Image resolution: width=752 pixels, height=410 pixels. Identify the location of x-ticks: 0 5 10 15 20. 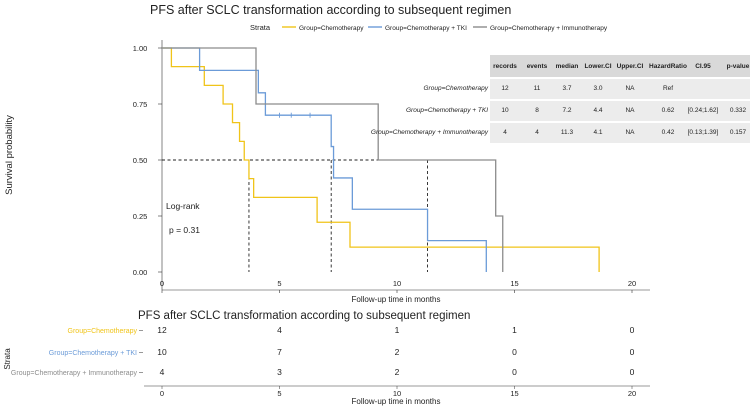
(398, 286).